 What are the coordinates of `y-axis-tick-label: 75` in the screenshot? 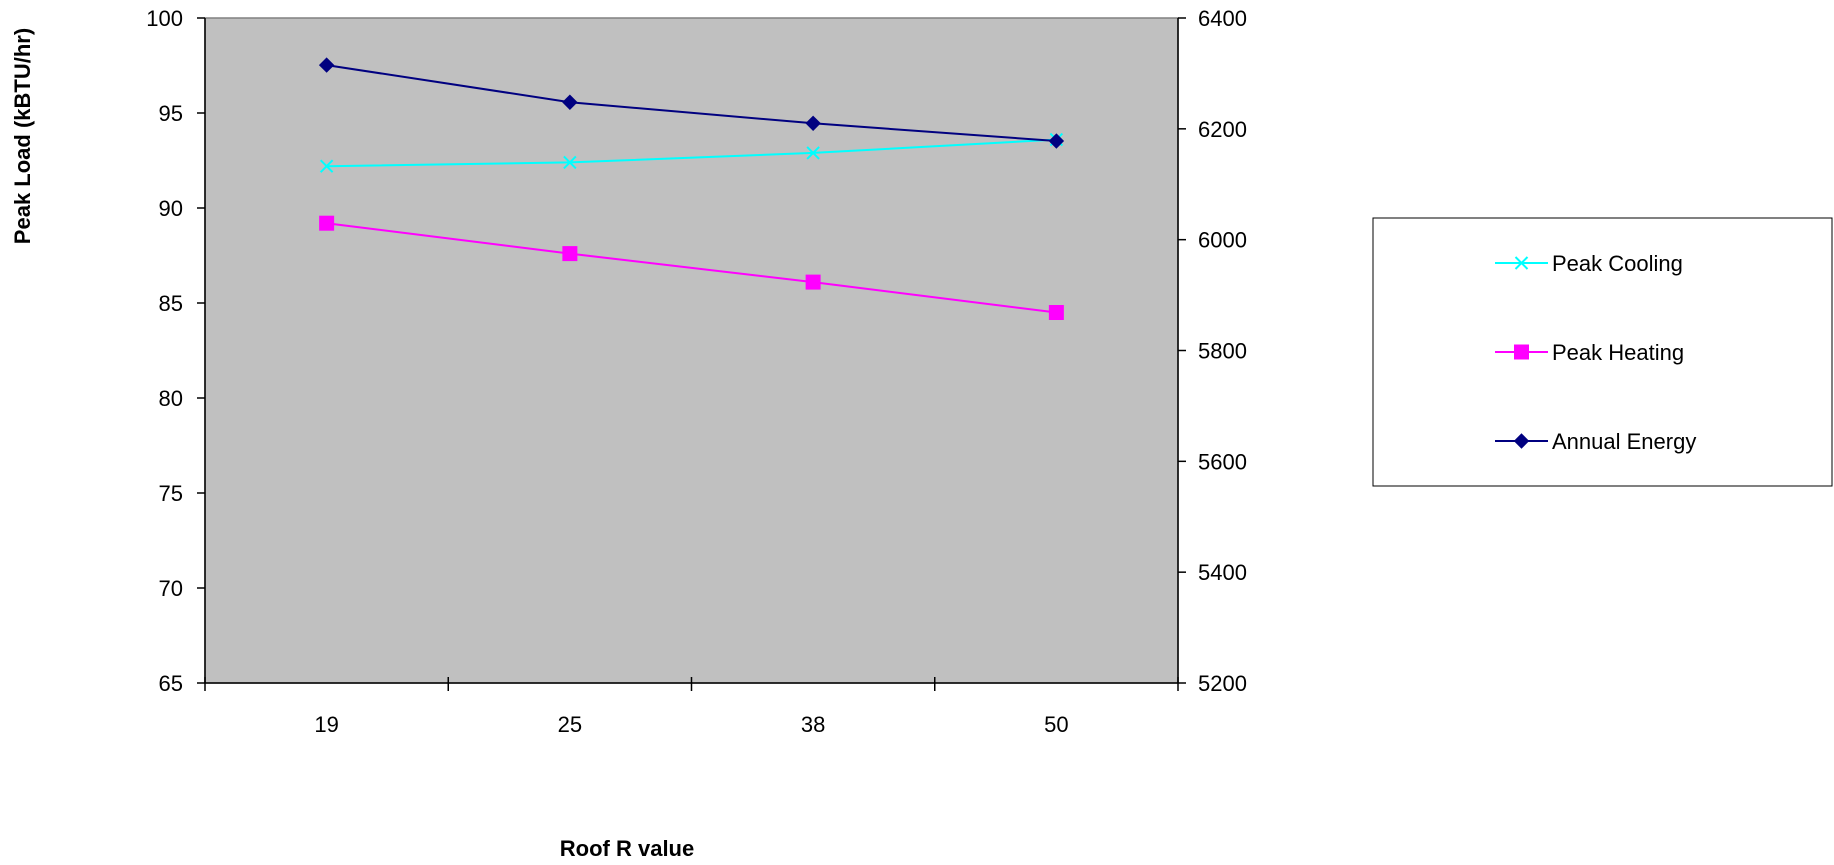 It's located at (171, 493).